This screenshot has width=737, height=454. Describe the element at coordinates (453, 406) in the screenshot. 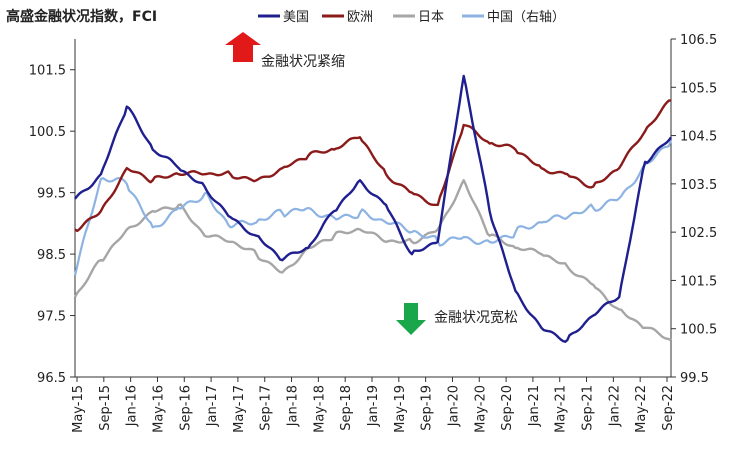

I see `x-tick-label: Jan-20` at that location.